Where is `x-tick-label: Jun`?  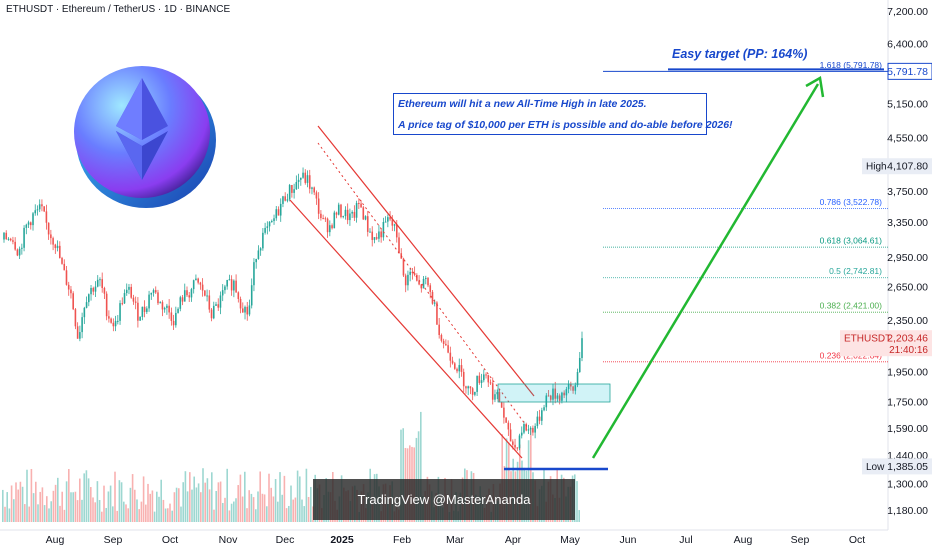
x-tick-label: Jun is located at coordinates (628, 540).